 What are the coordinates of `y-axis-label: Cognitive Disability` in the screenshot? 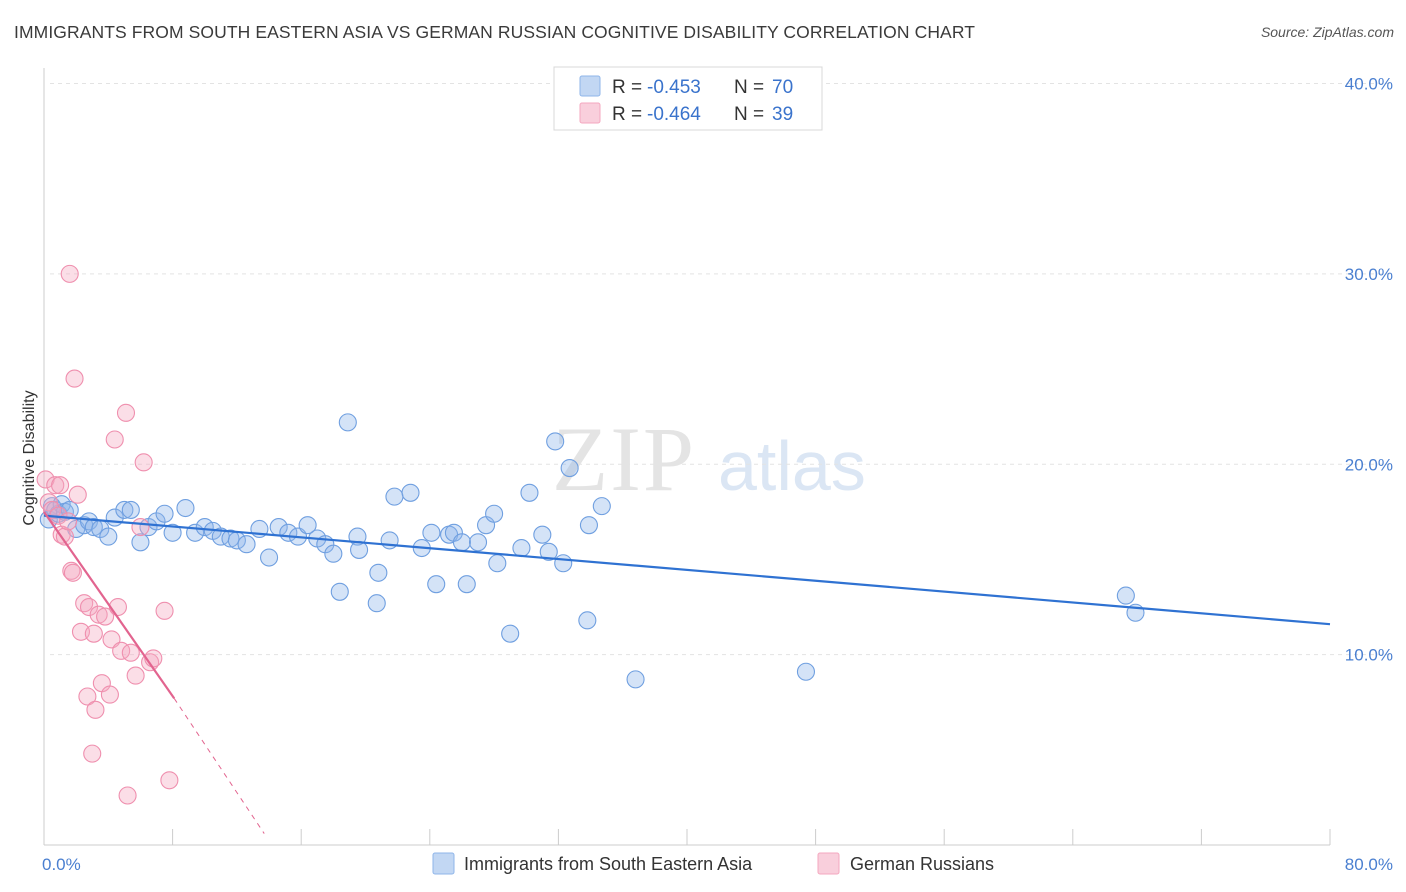 It's located at (29, 457).